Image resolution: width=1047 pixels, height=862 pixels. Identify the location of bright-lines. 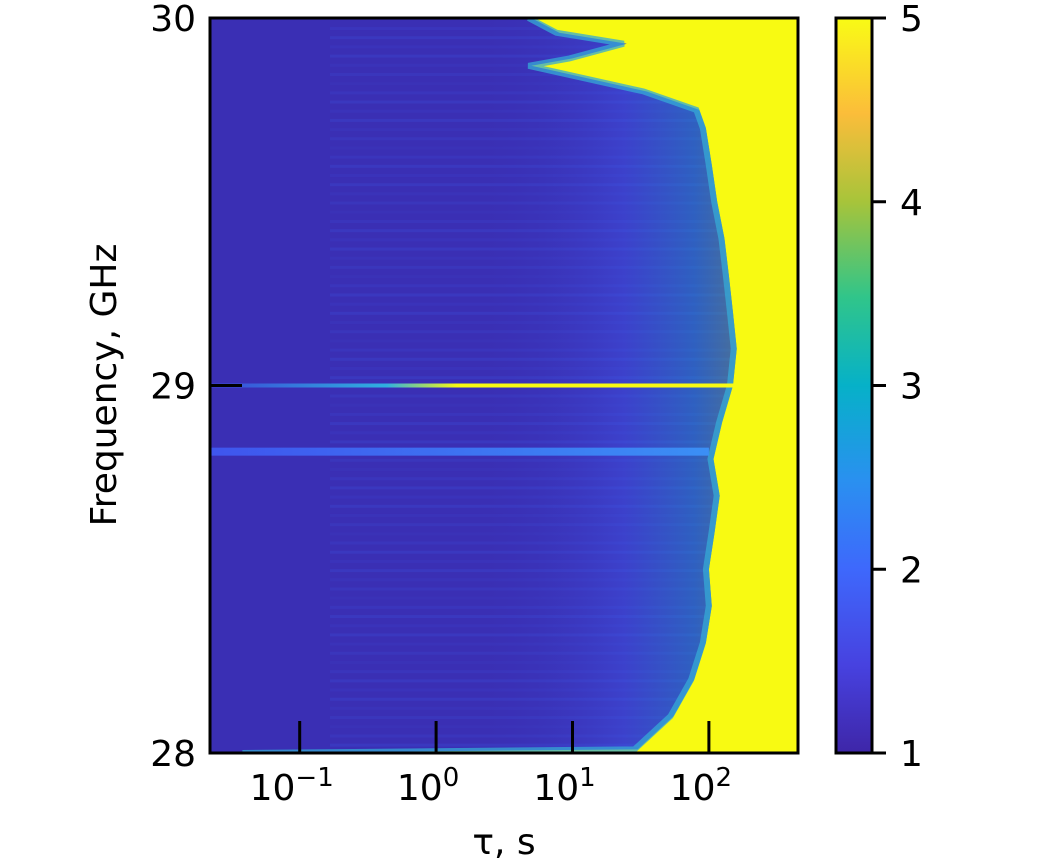
(504, 419).